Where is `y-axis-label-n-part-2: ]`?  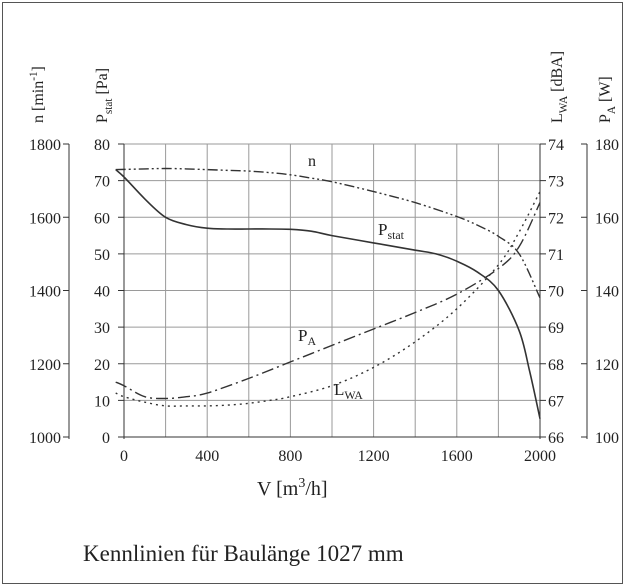 y-axis-label-n-part-2: ] is located at coordinates (38, 68).